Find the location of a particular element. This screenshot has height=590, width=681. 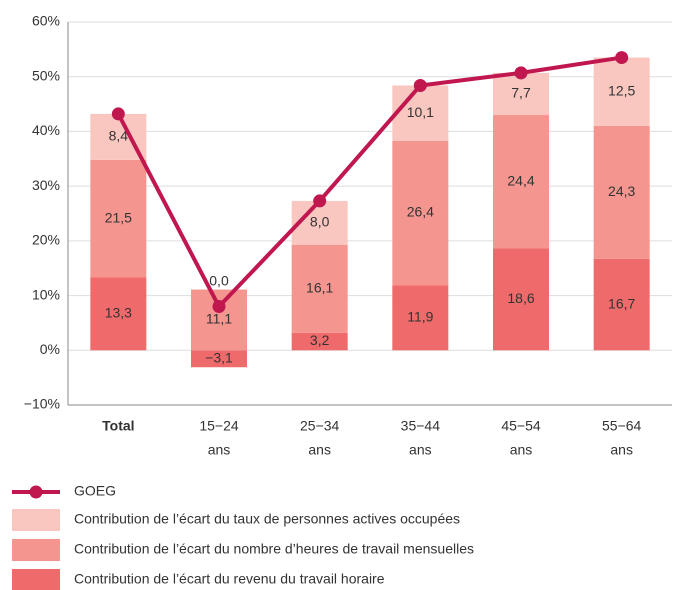

x-tick-label: 55−64 is located at coordinates (622, 426).